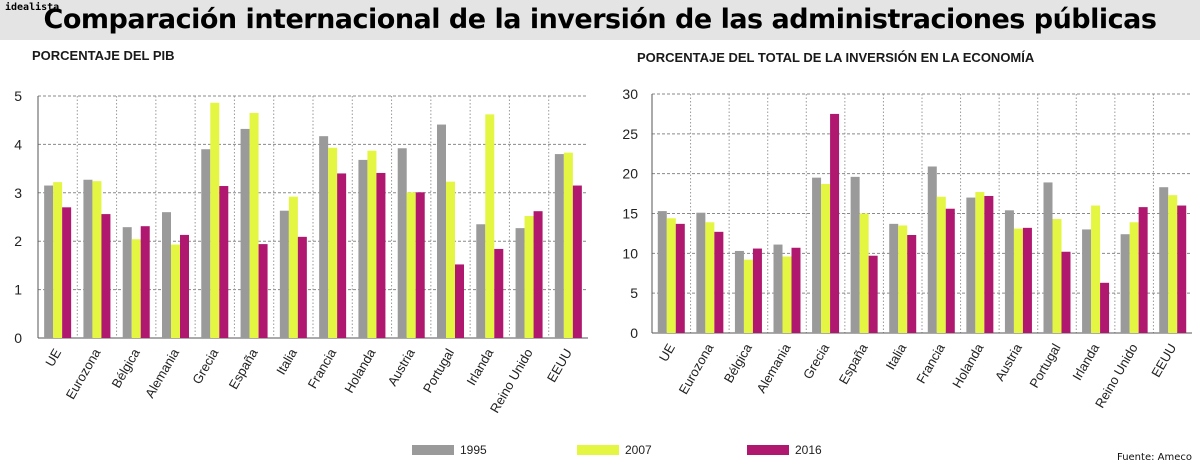 The height and width of the screenshot is (468, 1200). Describe the element at coordinates (473, 450) in the screenshot. I see `legend-label: 1995` at that location.